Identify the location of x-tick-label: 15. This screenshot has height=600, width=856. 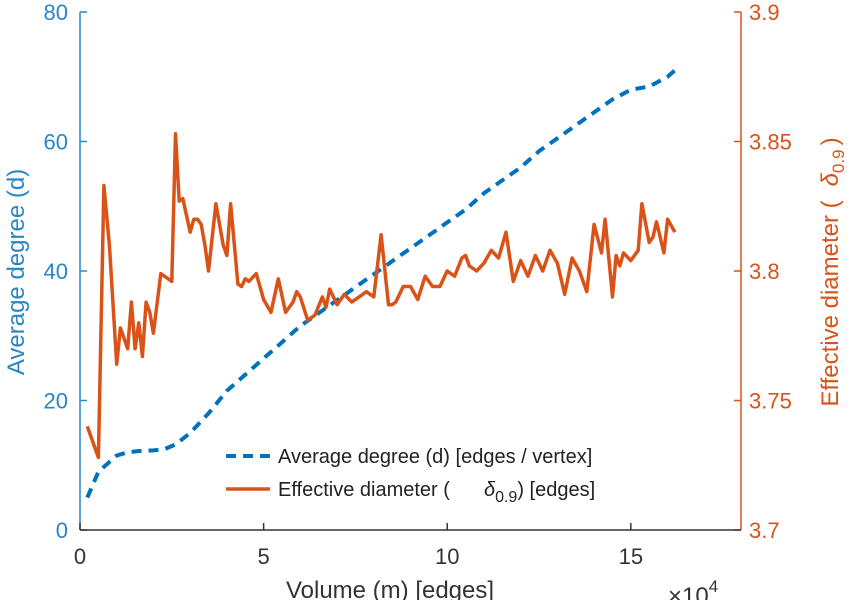
(631, 556).